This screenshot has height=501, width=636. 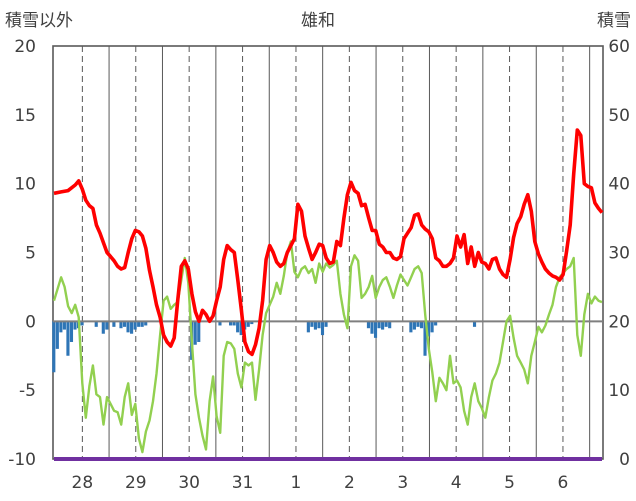 I want to click on left-y-tick-label: -5, so click(x=27, y=391).